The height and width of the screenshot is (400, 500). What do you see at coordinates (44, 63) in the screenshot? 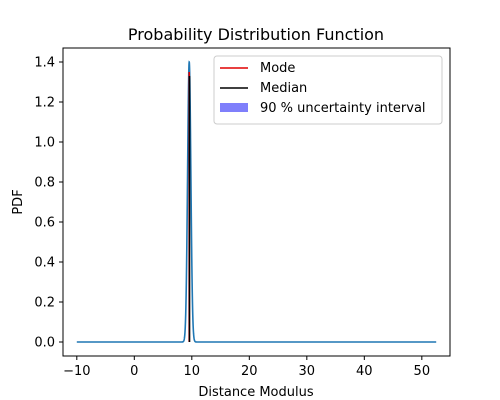
I see `y-tick-label: 1.4` at bounding box center [44, 63].